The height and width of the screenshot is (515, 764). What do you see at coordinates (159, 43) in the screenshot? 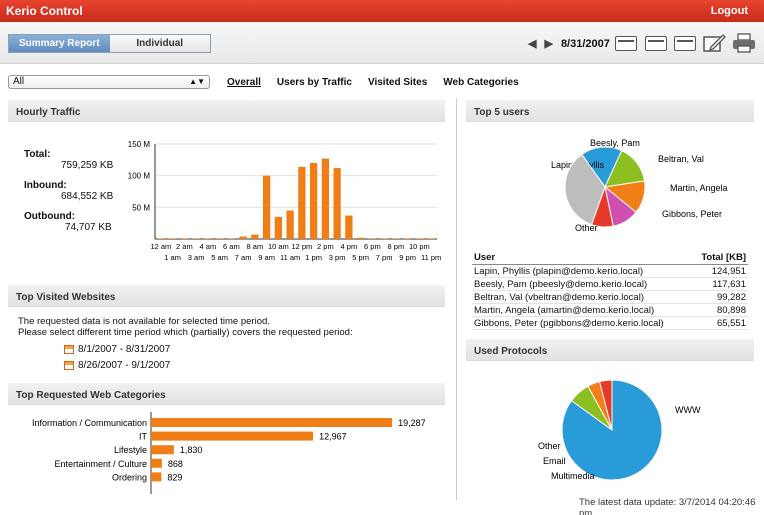
I see `individual-button: Individual` at bounding box center [159, 43].